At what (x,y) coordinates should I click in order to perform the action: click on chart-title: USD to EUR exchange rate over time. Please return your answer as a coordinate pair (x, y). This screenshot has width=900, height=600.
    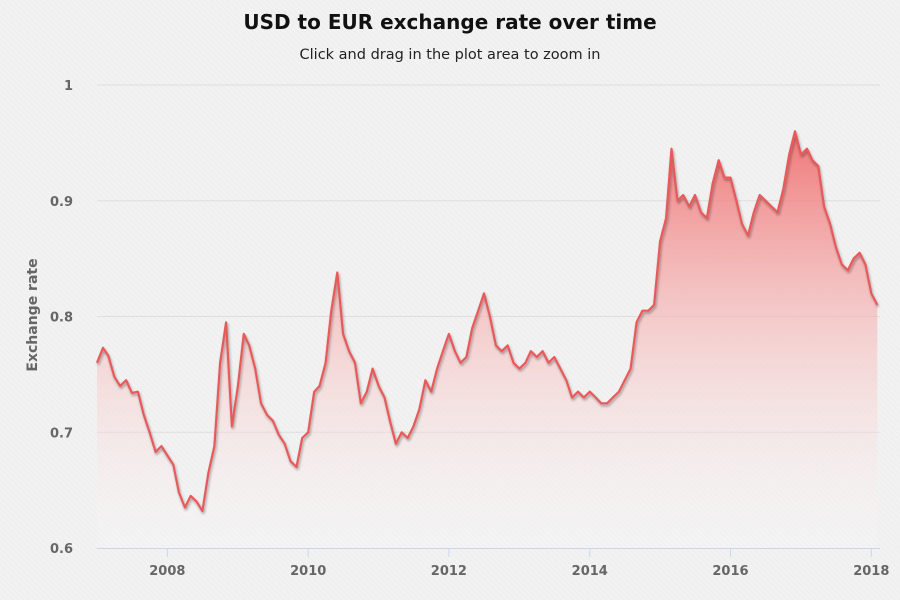
    Looking at the image, I should click on (450, 22).